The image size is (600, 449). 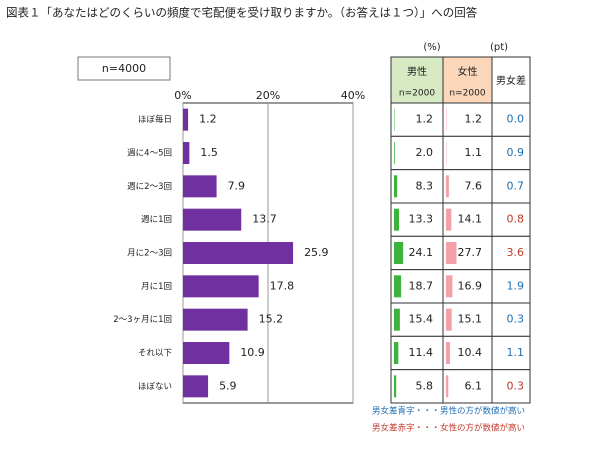 What do you see at coordinates (470, 219) in the screenshot?
I see `cell-value: 14.1` at bounding box center [470, 219].